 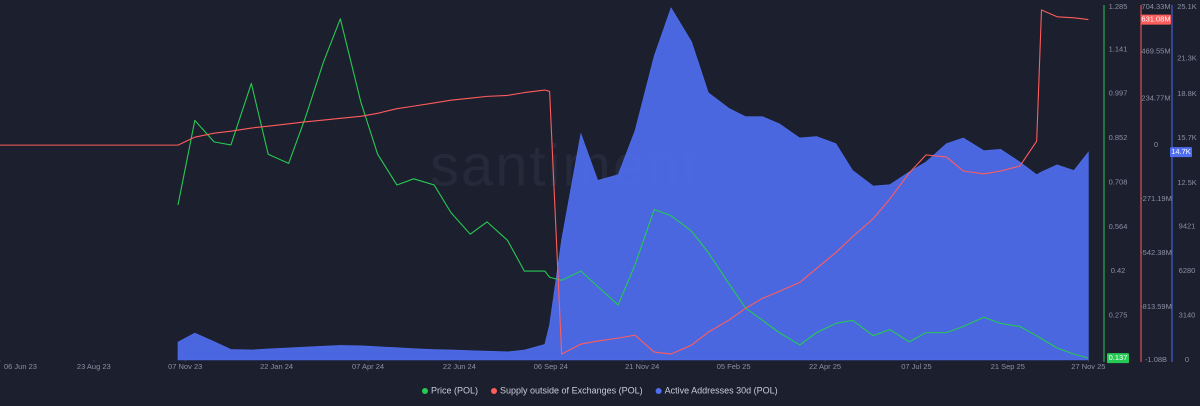 What do you see at coordinates (1118, 93) in the screenshot?
I see `price-tick-label: 0.997` at bounding box center [1118, 93].